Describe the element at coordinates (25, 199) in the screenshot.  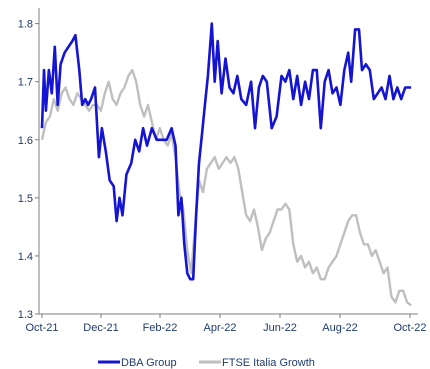
I see `y-tick-label: 1.5` at that location.